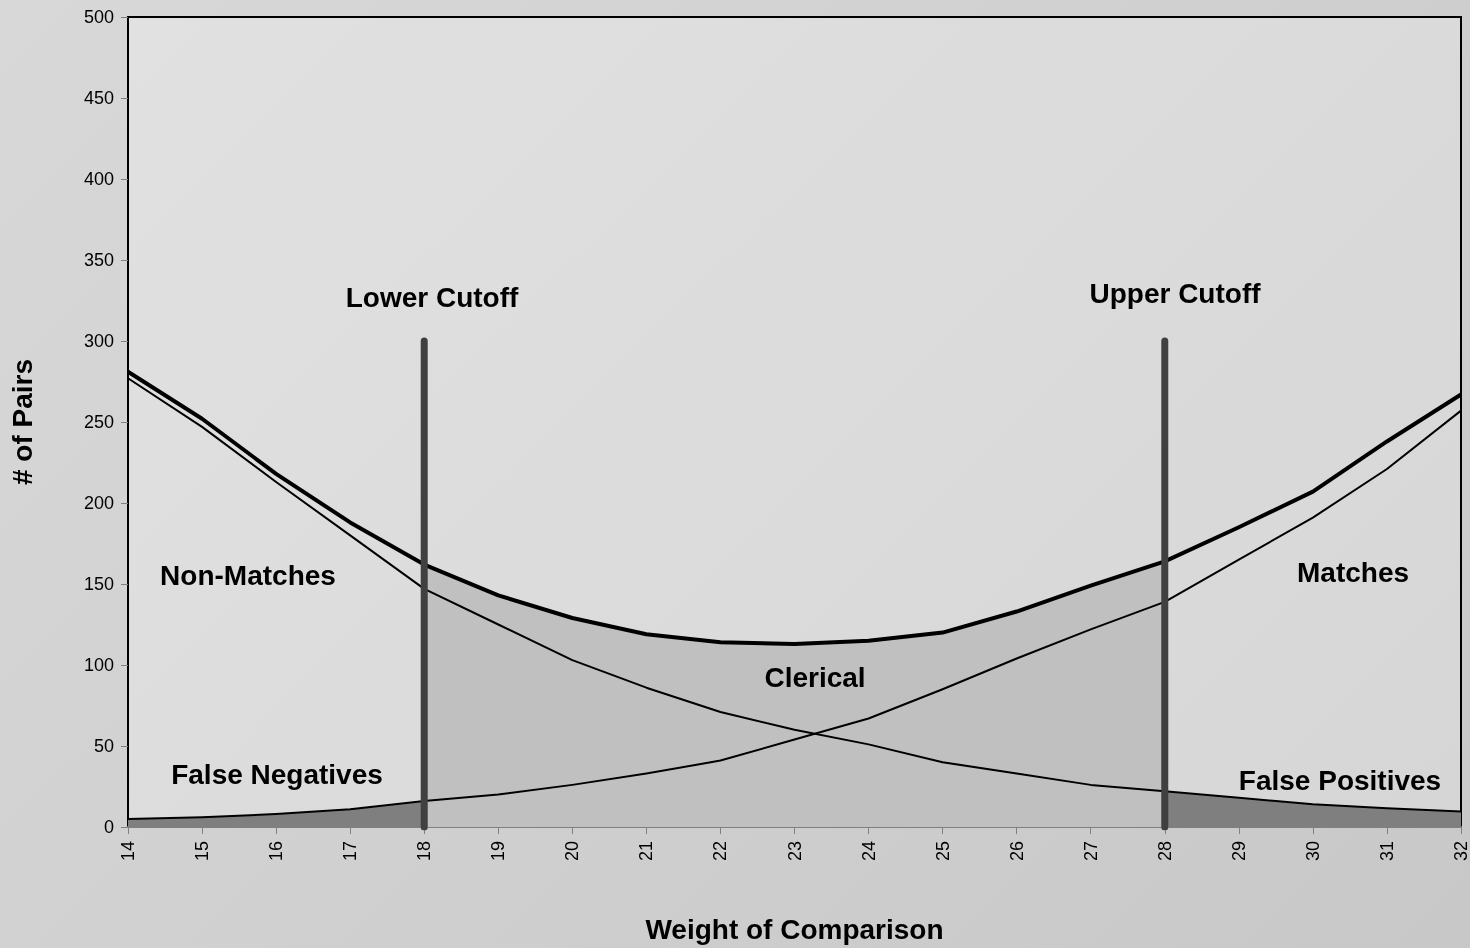 The image size is (1470, 948). I want to click on x-axis-title: Weight of Comparison, so click(794, 929).